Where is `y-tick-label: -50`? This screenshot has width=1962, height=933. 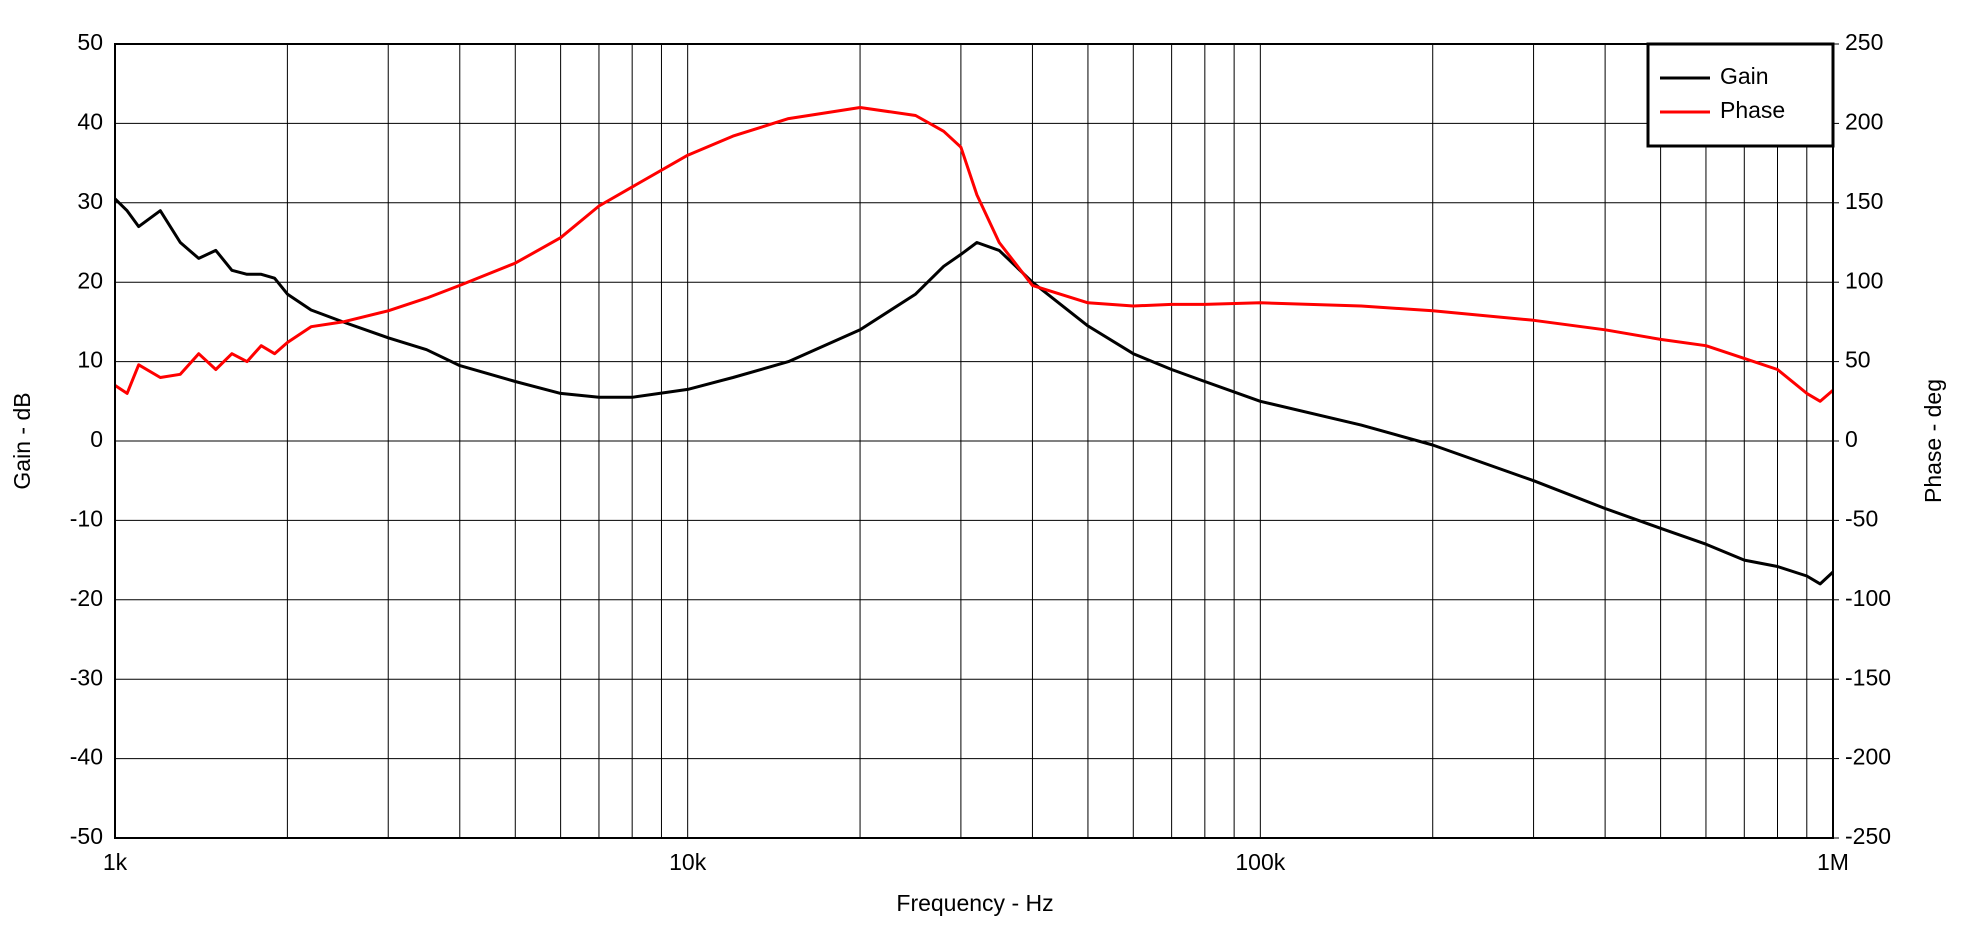
y-tick-label: -50 is located at coordinates (86, 836).